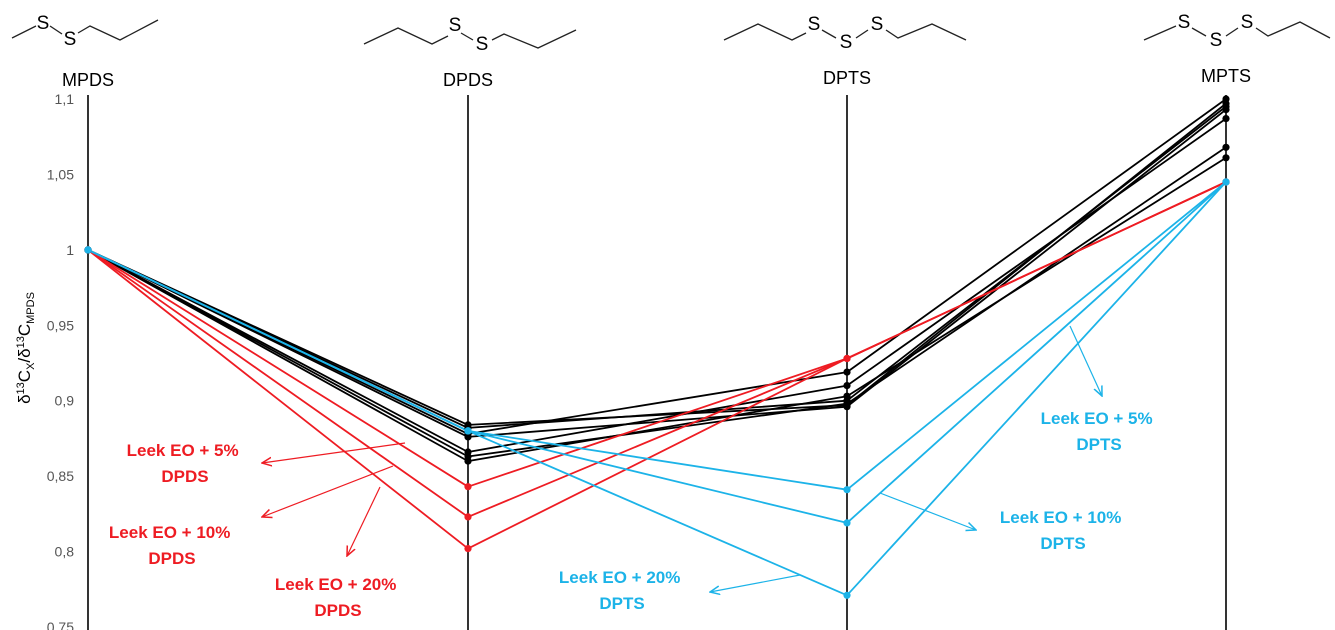  I want to click on y-tick-label: 0,75, so click(60, 624).